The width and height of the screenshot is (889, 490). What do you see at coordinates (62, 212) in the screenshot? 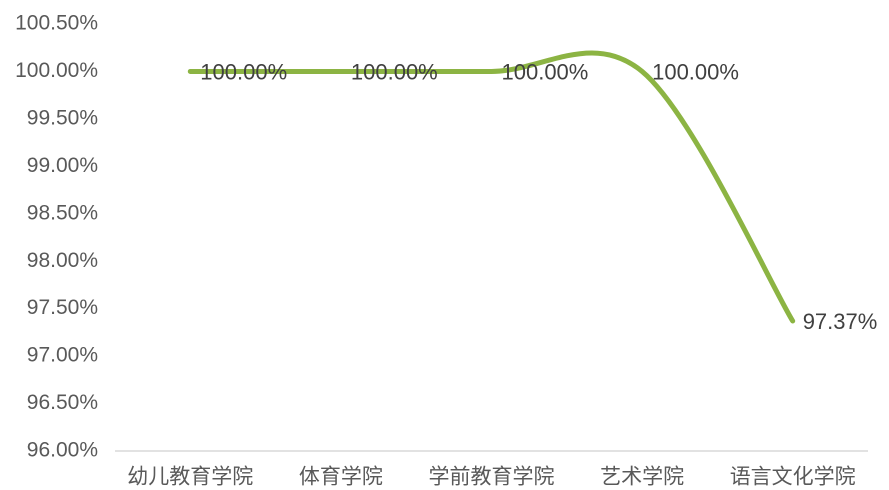
I see `y-tick-label: 98.50%` at bounding box center [62, 212].